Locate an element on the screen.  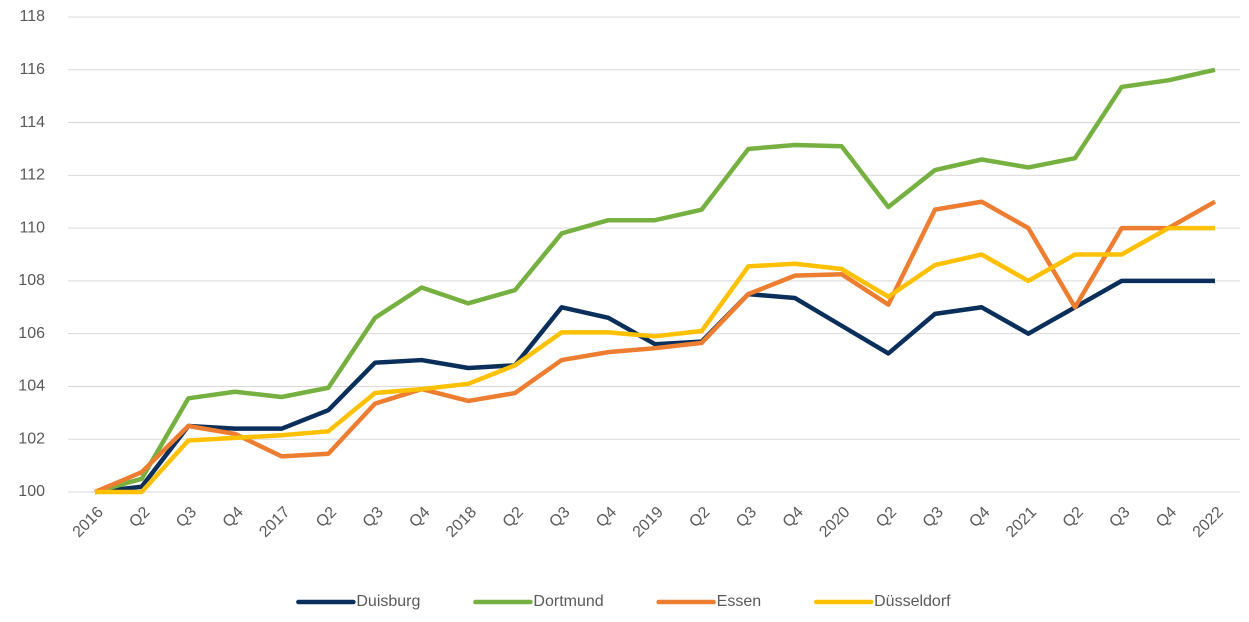
y-tick-label: 116 is located at coordinates (32, 69).